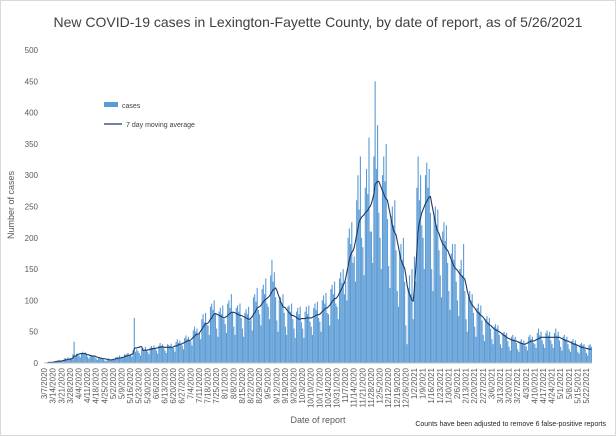  What do you see at coordinates (251, 385) in the screenshot?
I see `x-tick-label: 8/22/2020` at bounding box center [251, 385].